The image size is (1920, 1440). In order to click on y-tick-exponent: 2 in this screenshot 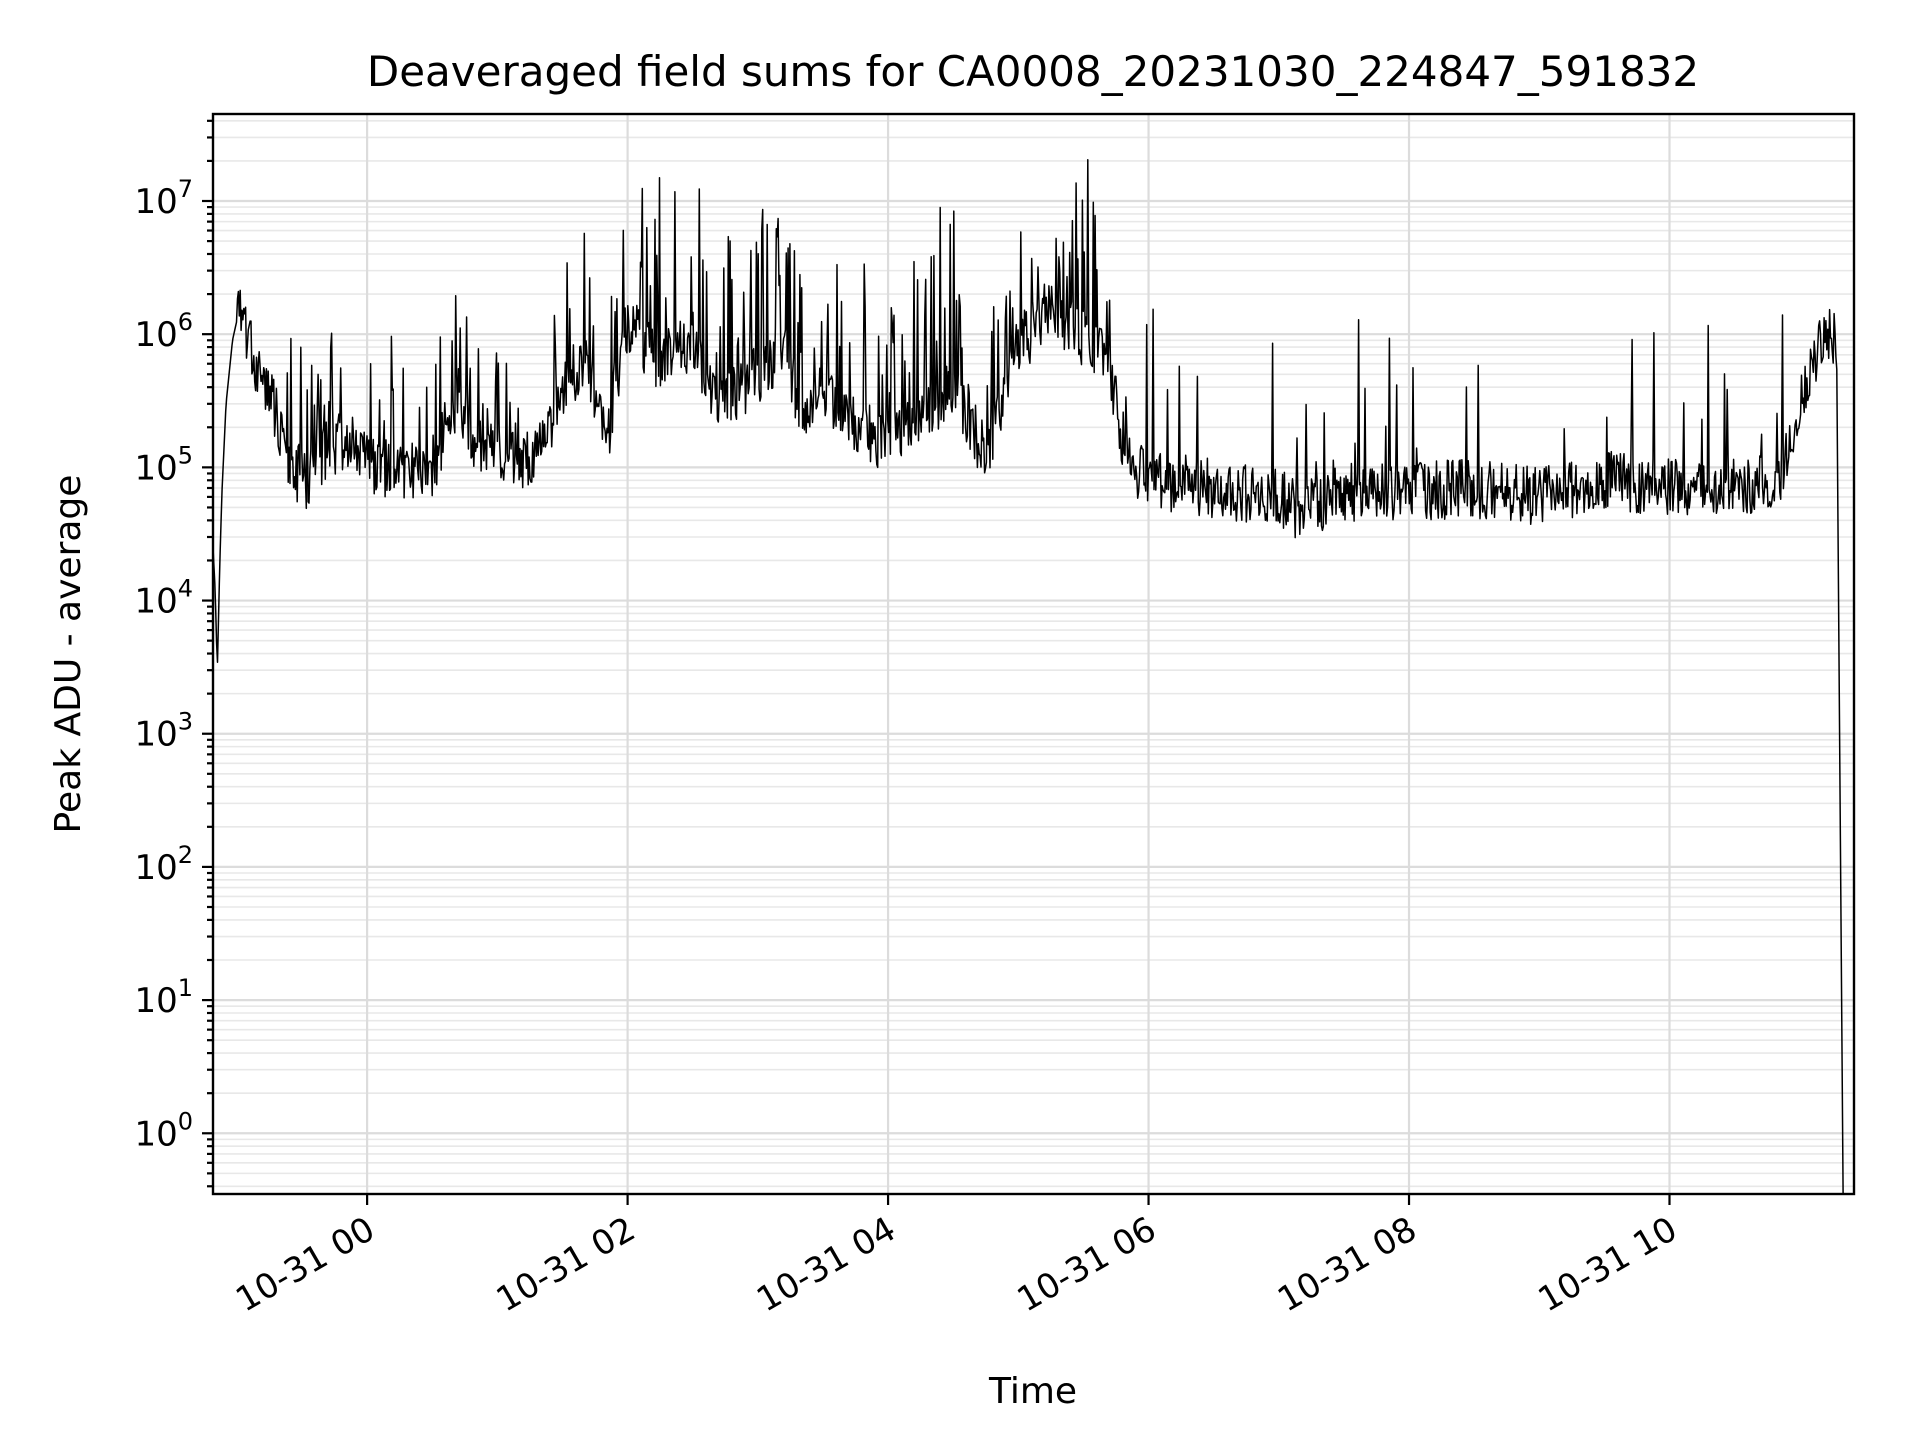, I will do `click(185, 855)`.